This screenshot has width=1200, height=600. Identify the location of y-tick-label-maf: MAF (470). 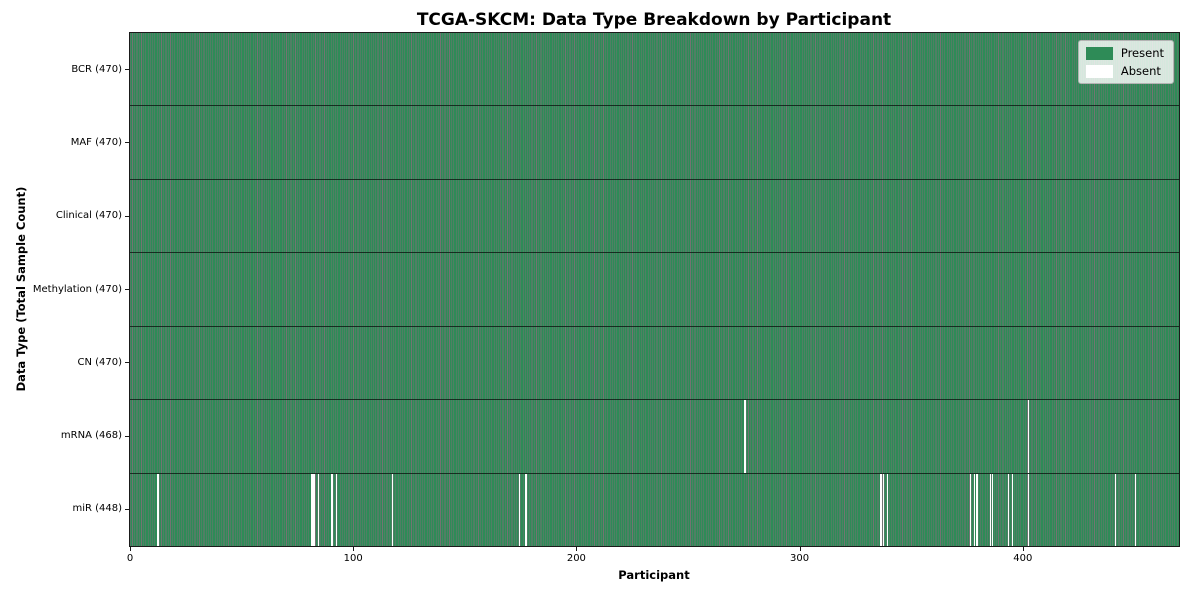
(96, 142).